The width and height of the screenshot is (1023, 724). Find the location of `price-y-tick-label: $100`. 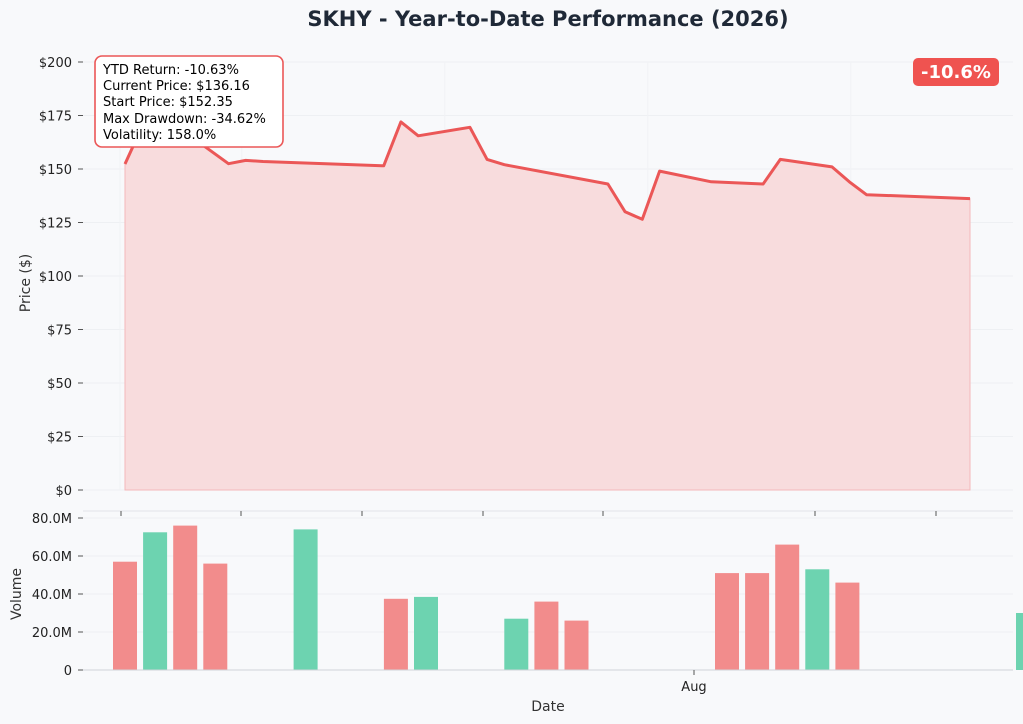

price-y-tick-label: $100 is located at coordinates (55, 277).